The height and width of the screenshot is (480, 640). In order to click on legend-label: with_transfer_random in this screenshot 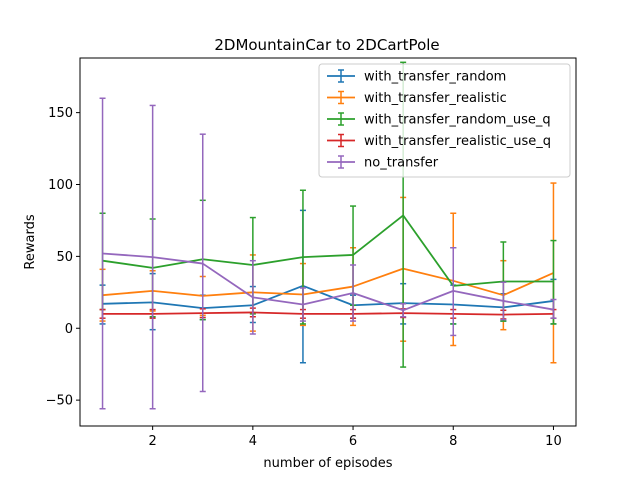, I will do `click(435, 77)`.